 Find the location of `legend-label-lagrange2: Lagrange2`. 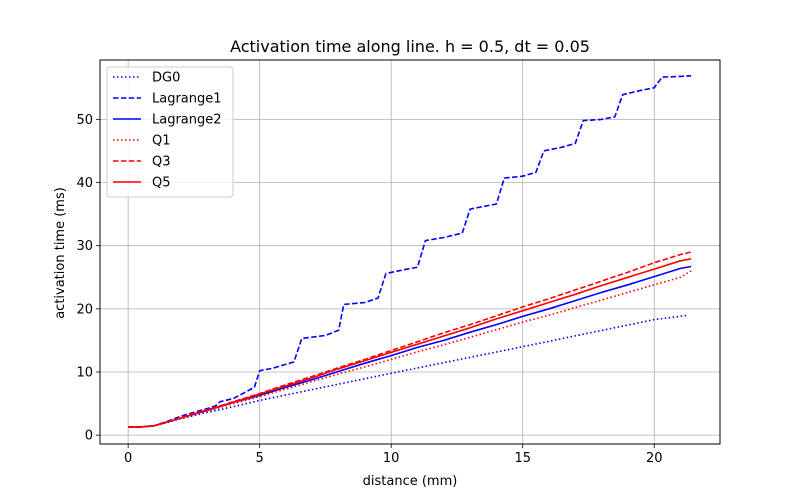

legend-label-lagrange2: Lagrange2 is located at coordinates (187, 120).